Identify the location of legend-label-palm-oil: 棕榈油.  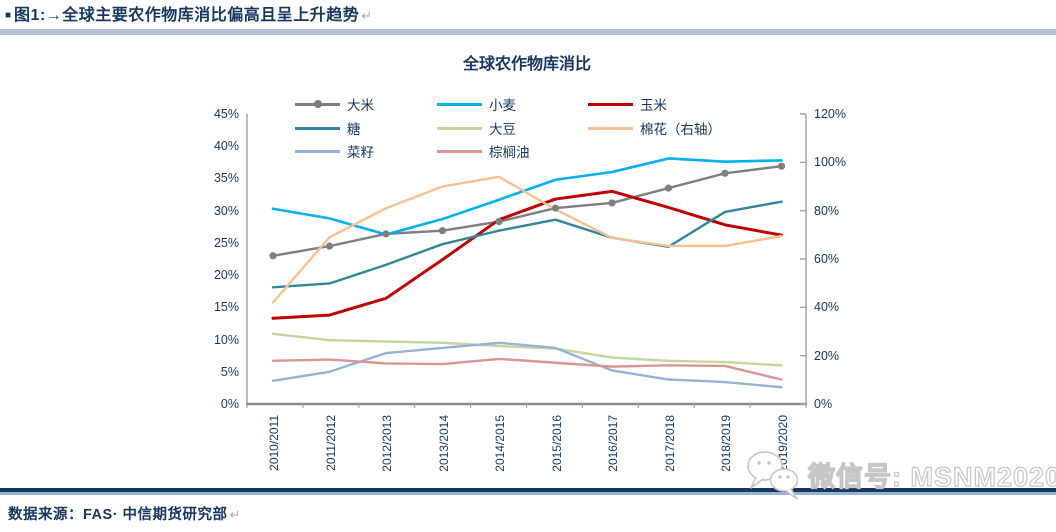
(509, 152).